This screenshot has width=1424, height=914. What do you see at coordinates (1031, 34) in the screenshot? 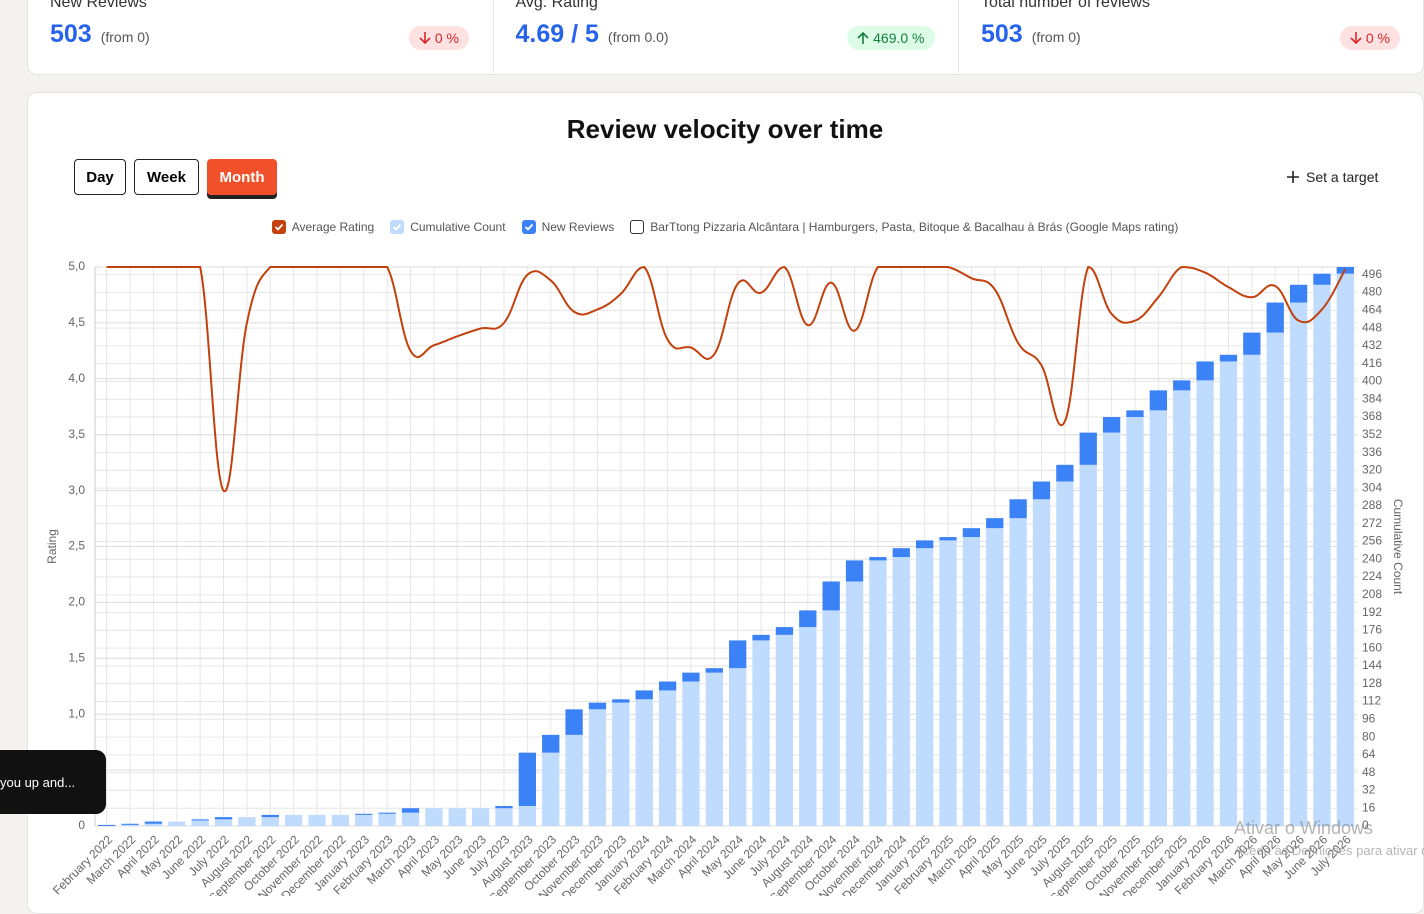
I see `stat-row: 503 (from 0)` at bounding box center [1031, 34].